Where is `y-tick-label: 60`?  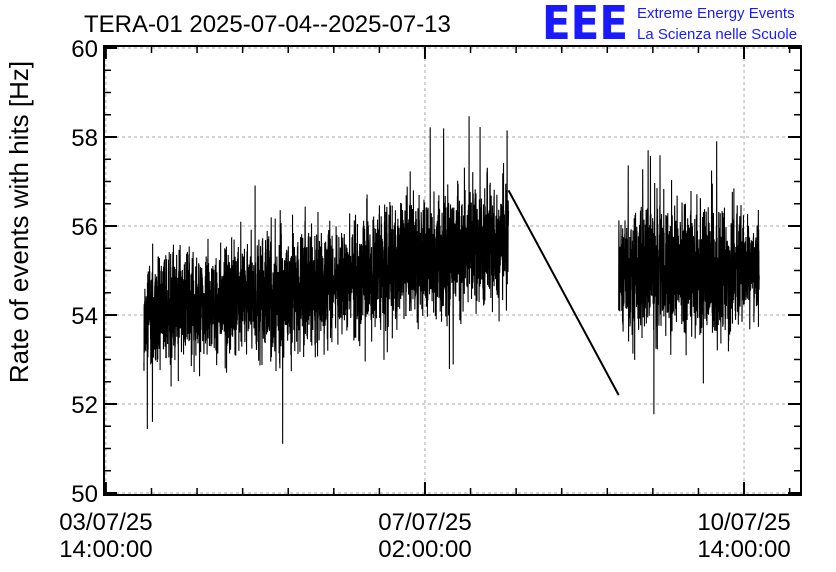
y-tick-label: 60 is located at coordinates (84, 49).